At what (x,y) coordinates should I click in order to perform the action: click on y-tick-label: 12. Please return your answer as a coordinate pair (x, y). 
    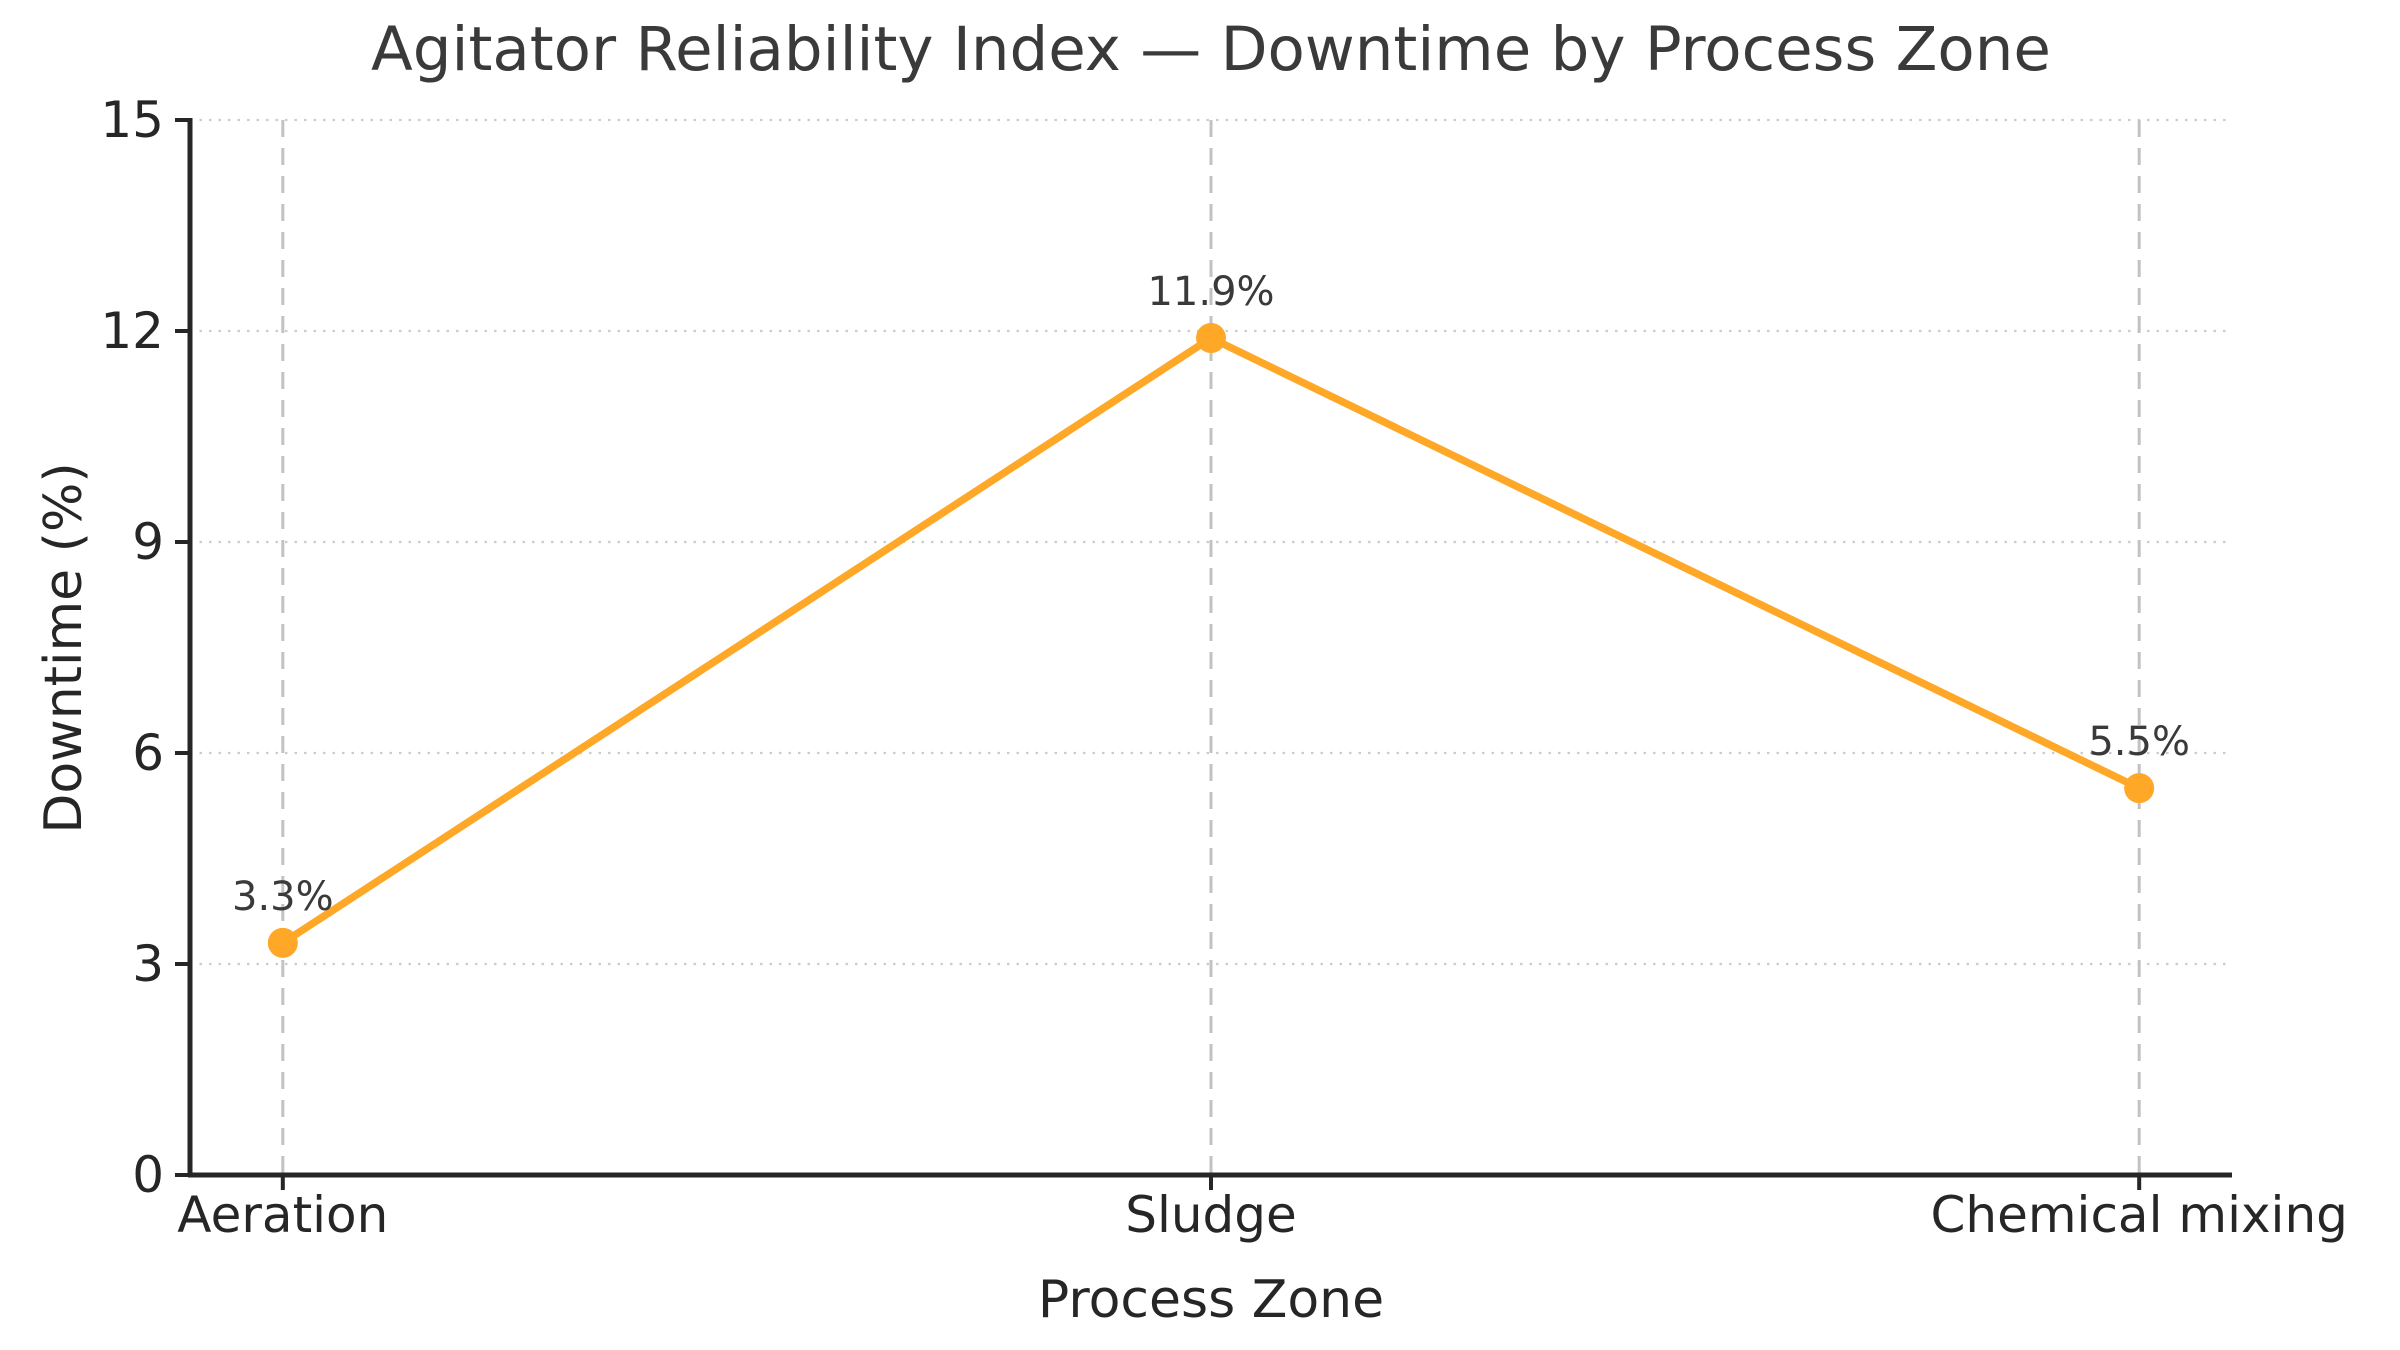
    Looking at the image, I should click on (132, 331).